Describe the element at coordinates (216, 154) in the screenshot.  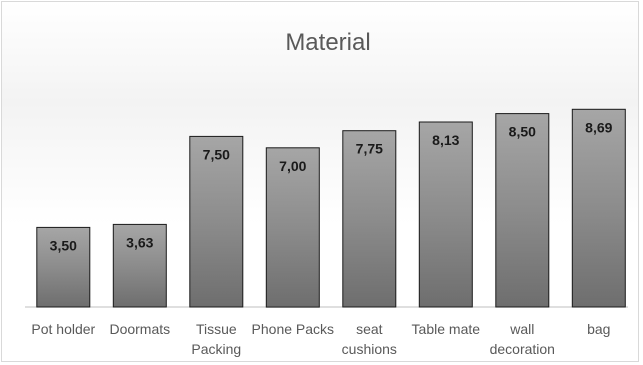
I see `data-label: 7,50` at that location.